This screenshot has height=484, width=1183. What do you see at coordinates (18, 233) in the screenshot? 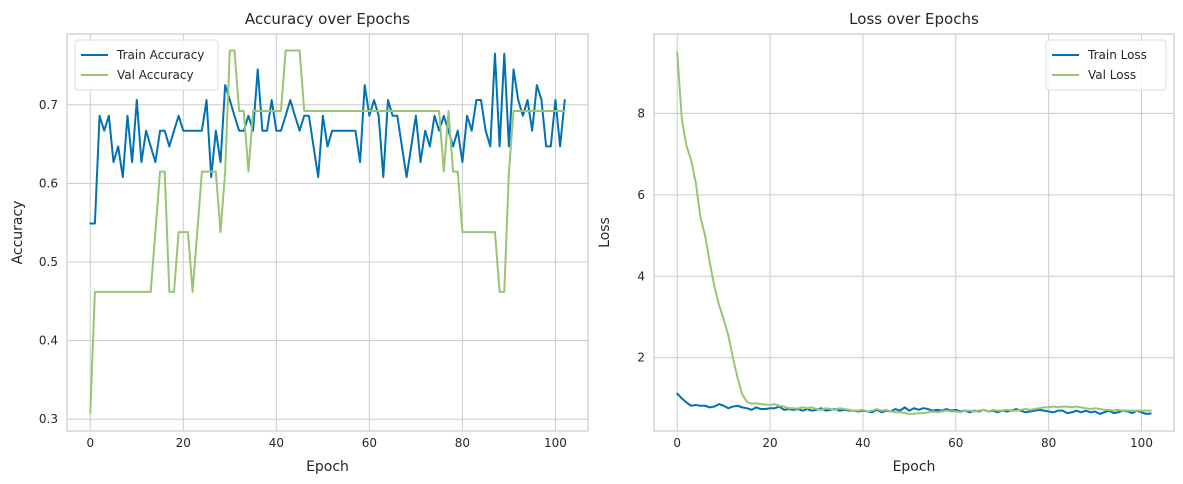
I see `y-axis-label: Accuracy` at bounding box center [18, 233].